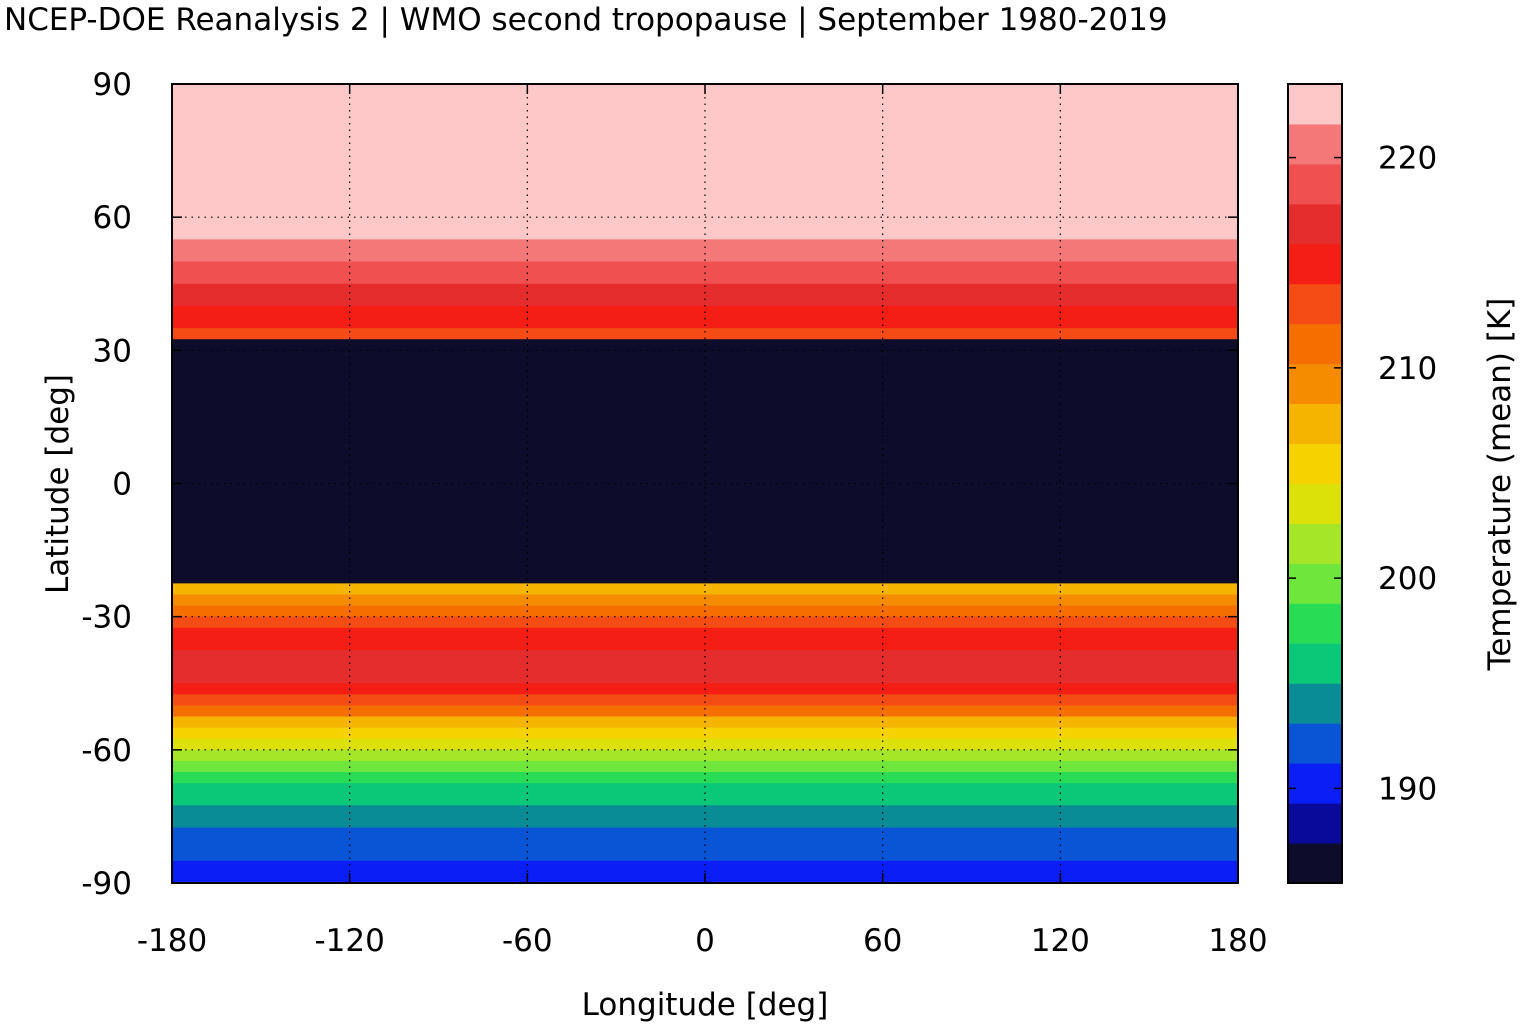 The height and width of the screenshot is (1029, 1524). I want to click on y-tick-label: -30, so click(106, 618).